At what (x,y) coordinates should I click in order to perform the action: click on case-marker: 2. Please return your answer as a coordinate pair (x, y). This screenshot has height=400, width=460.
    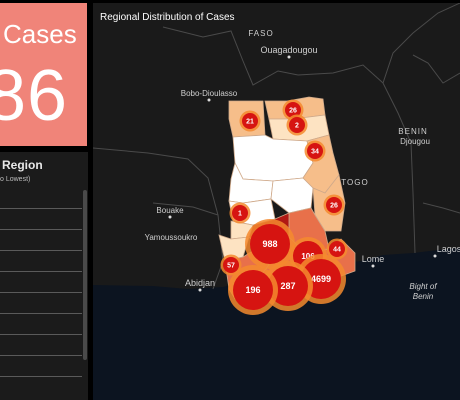
    Looking at the image, I should click on (297, 125).